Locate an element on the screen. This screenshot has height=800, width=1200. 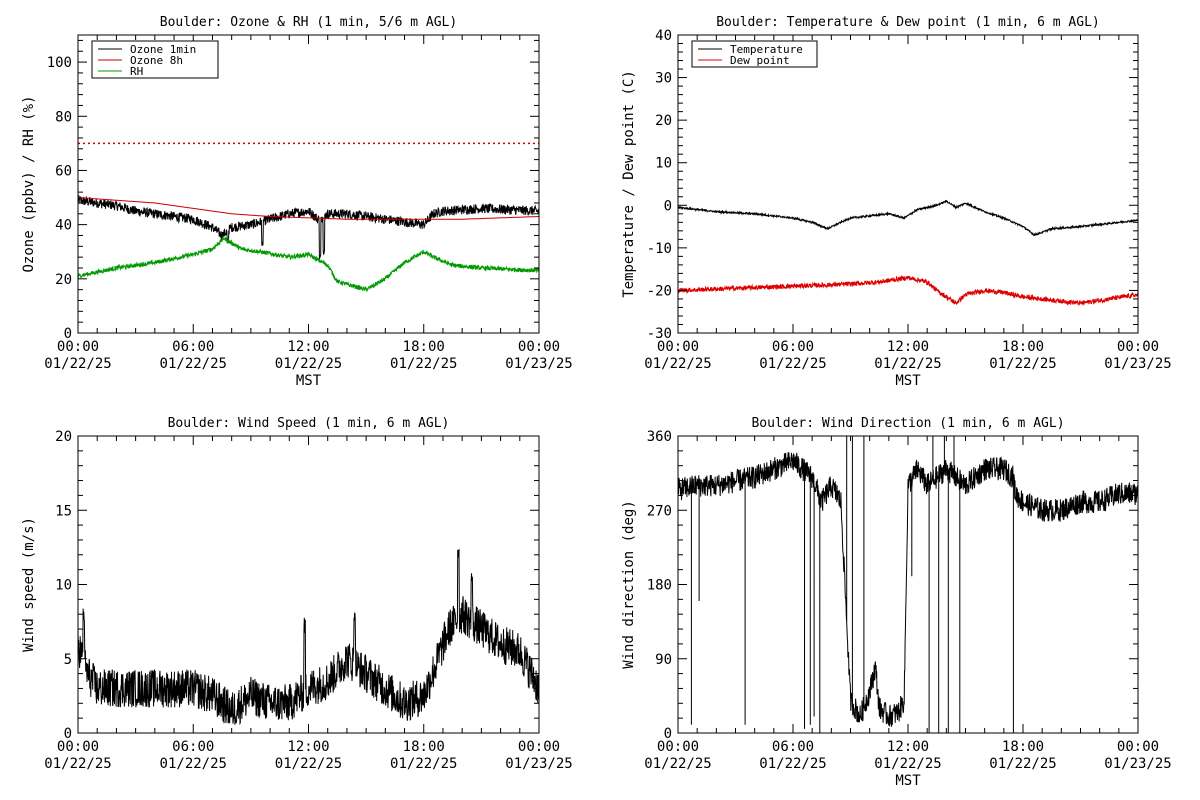
chart-title: Boulder: Wind Direction (1 min, 6 m AGL) is located at coordinates (907, 423).